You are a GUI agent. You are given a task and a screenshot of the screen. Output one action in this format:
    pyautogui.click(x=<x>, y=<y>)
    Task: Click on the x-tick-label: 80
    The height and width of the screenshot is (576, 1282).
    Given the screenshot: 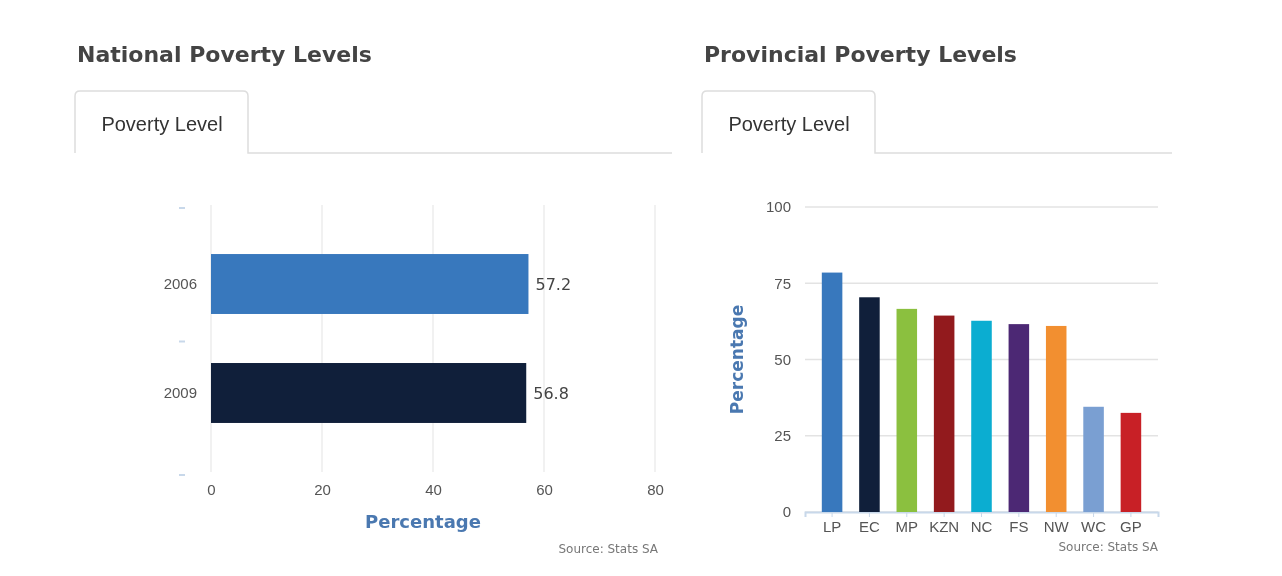 What is the action you would take?
    pyautogui.click(x=655, y=489)
    